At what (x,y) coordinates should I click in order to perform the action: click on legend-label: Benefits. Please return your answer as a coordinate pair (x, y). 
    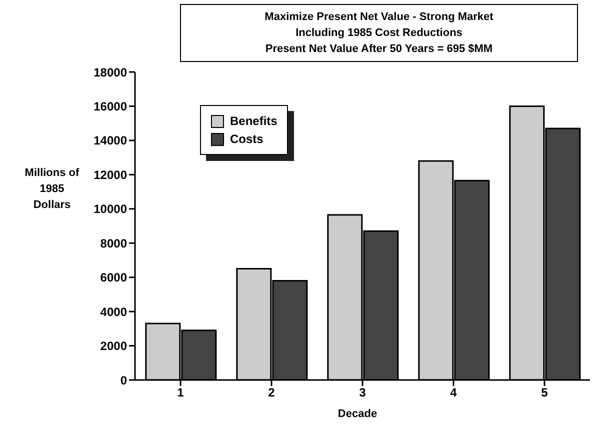
    Looking at the image, I should click on (254, 121).